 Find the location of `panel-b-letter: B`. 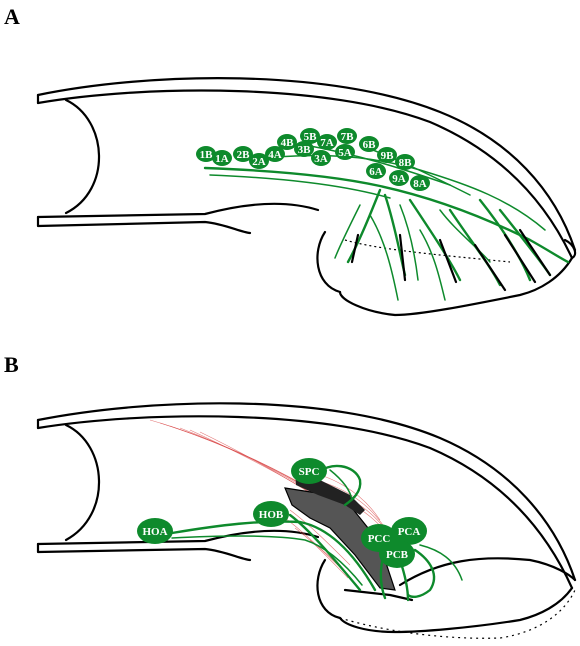

panel-b-letter: B is located at coordinates (11, 364).